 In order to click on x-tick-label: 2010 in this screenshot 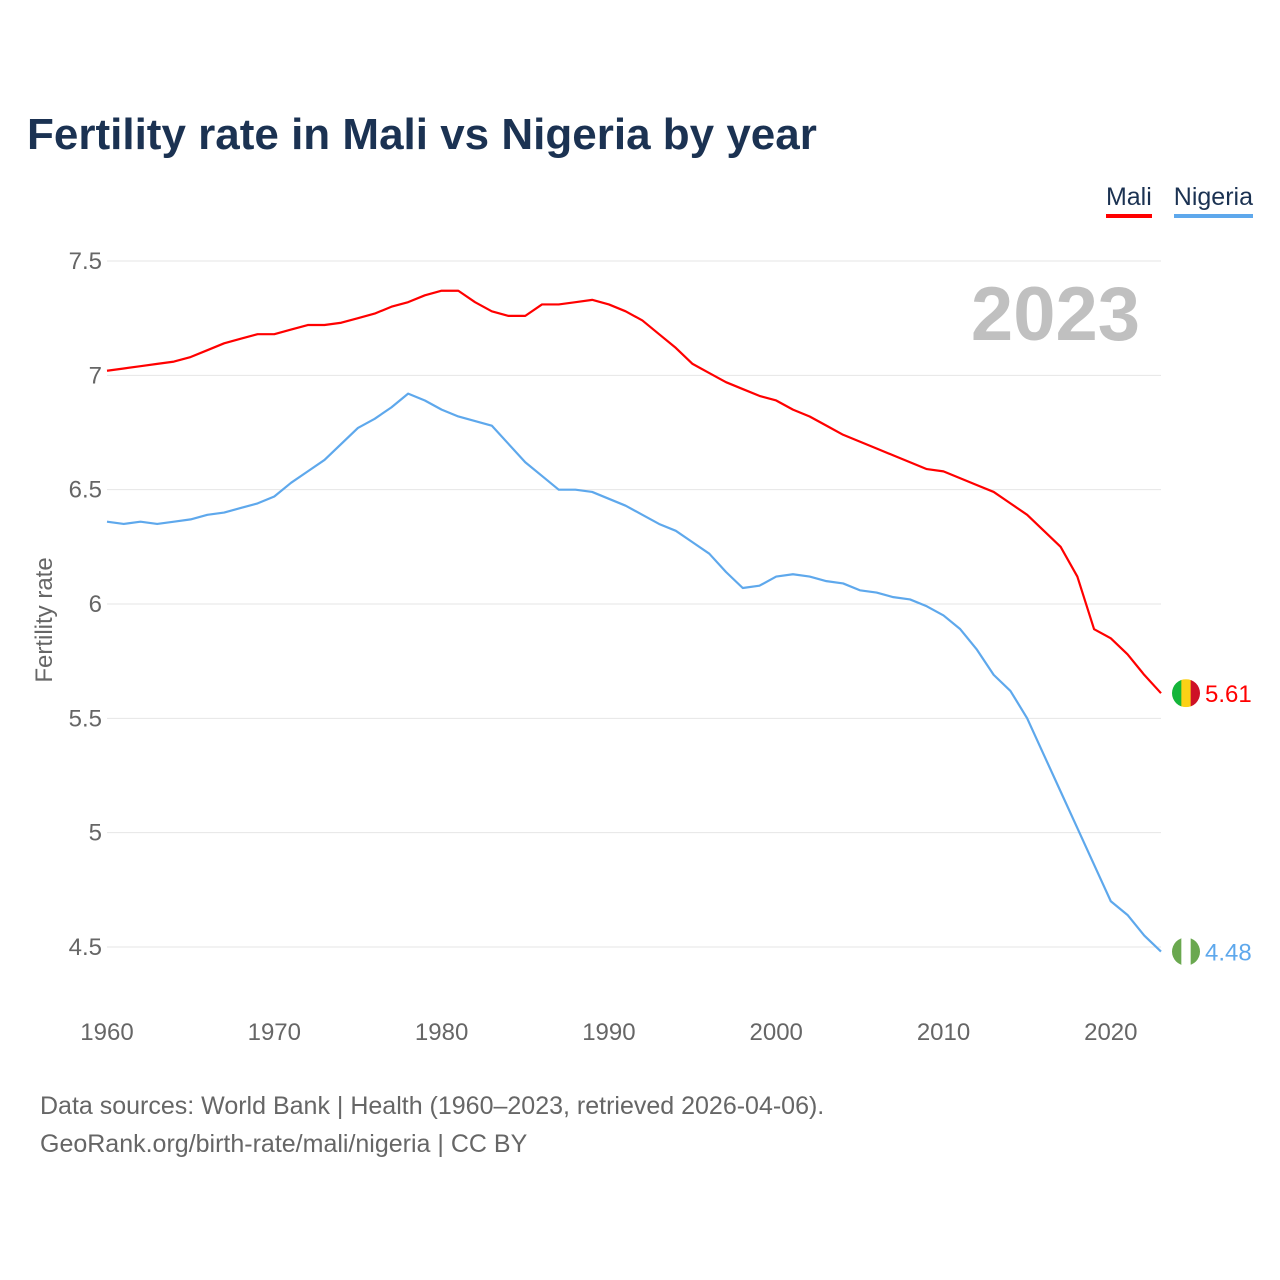, I will do `click(943, 1032)`.